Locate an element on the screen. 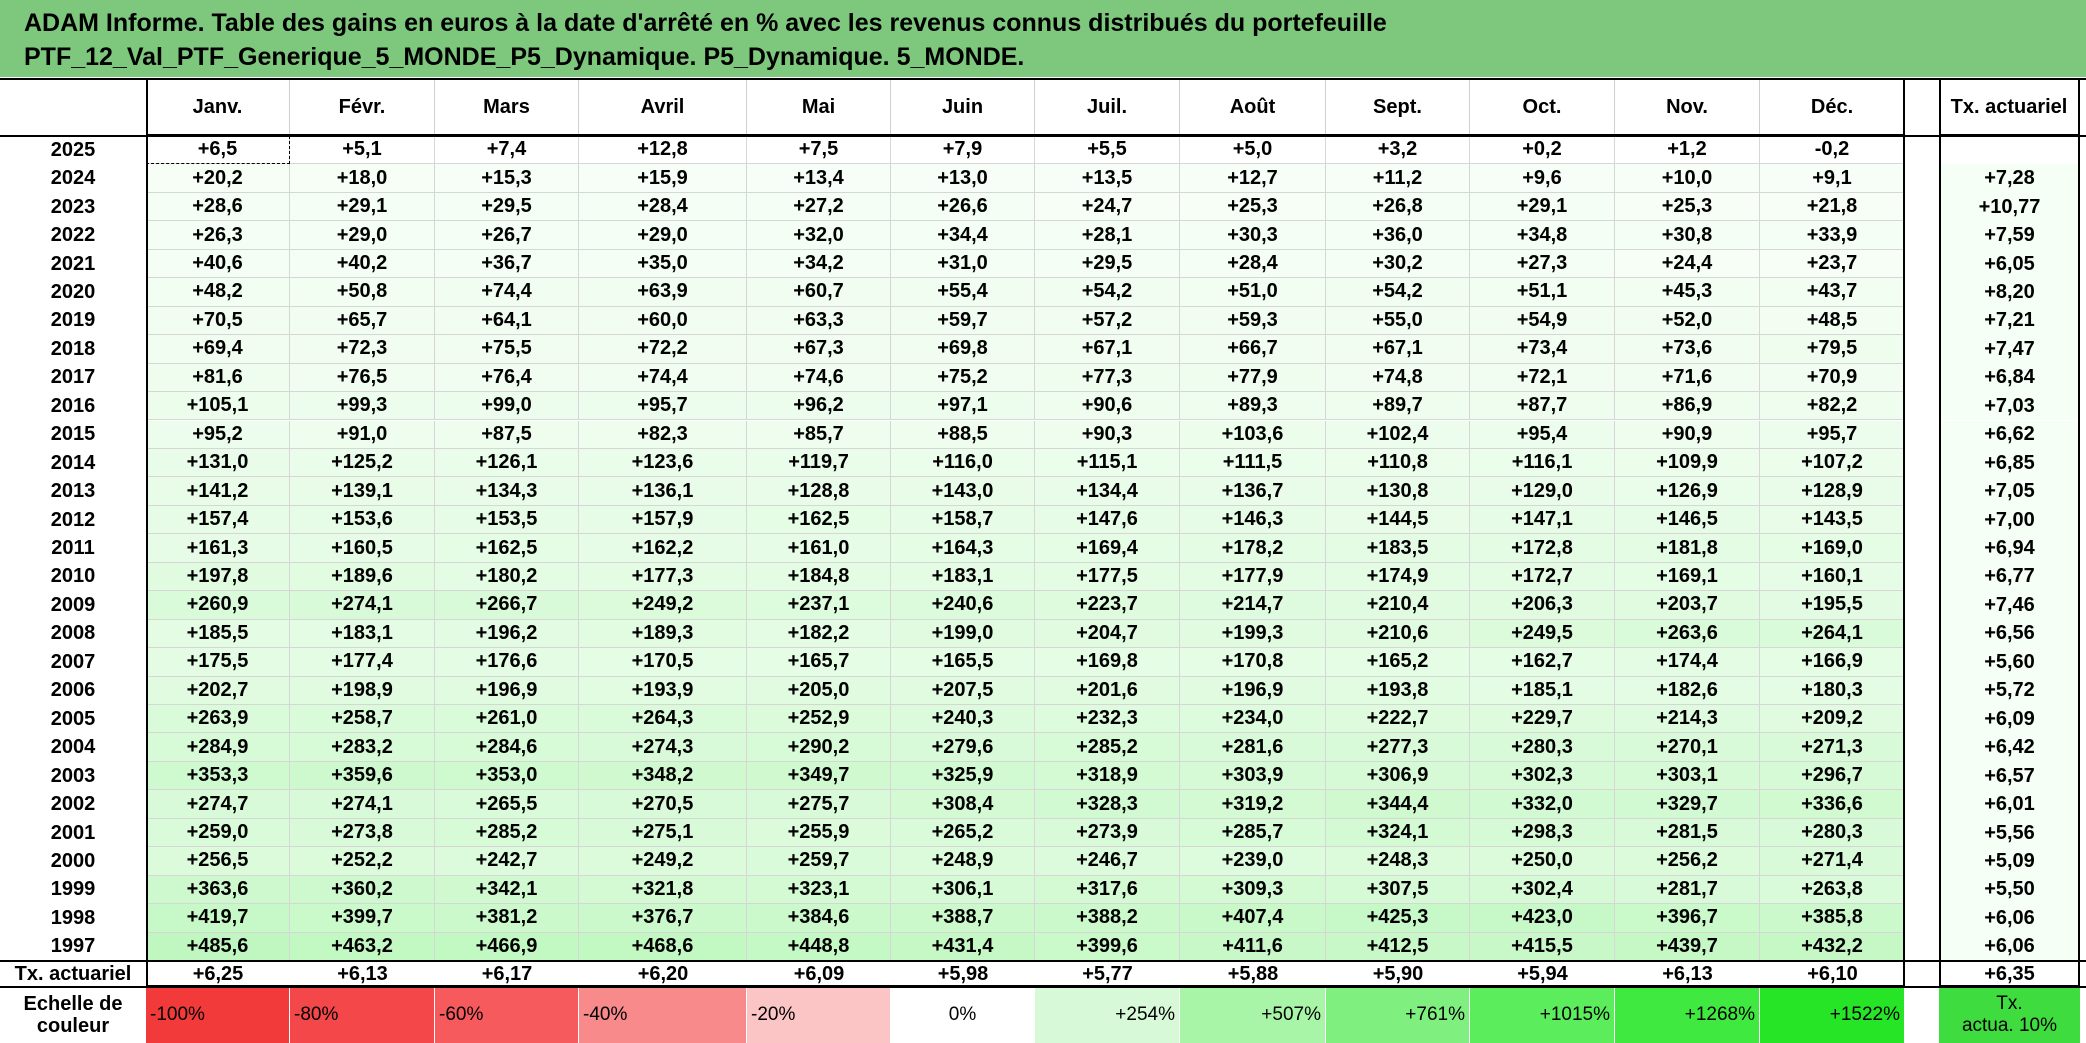 The height and width of the screenshot is (1043, 2086). tx-actuariel-value: +7,46 is located at coordinates (2009, 605).